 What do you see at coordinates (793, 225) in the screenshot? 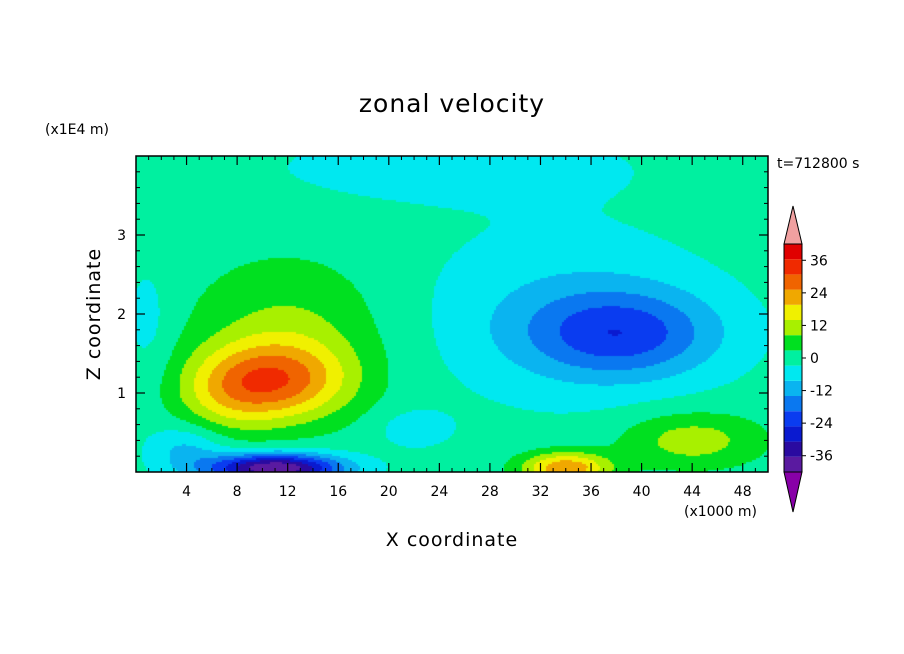
I see `colorbar-over-triangle` at bounding box center [793, 225].